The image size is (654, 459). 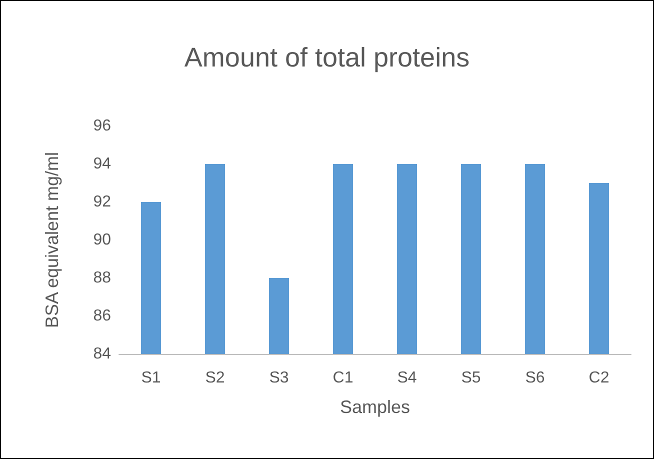 I want to click on x-axis-title: Samples, so click(x=375, y=407).